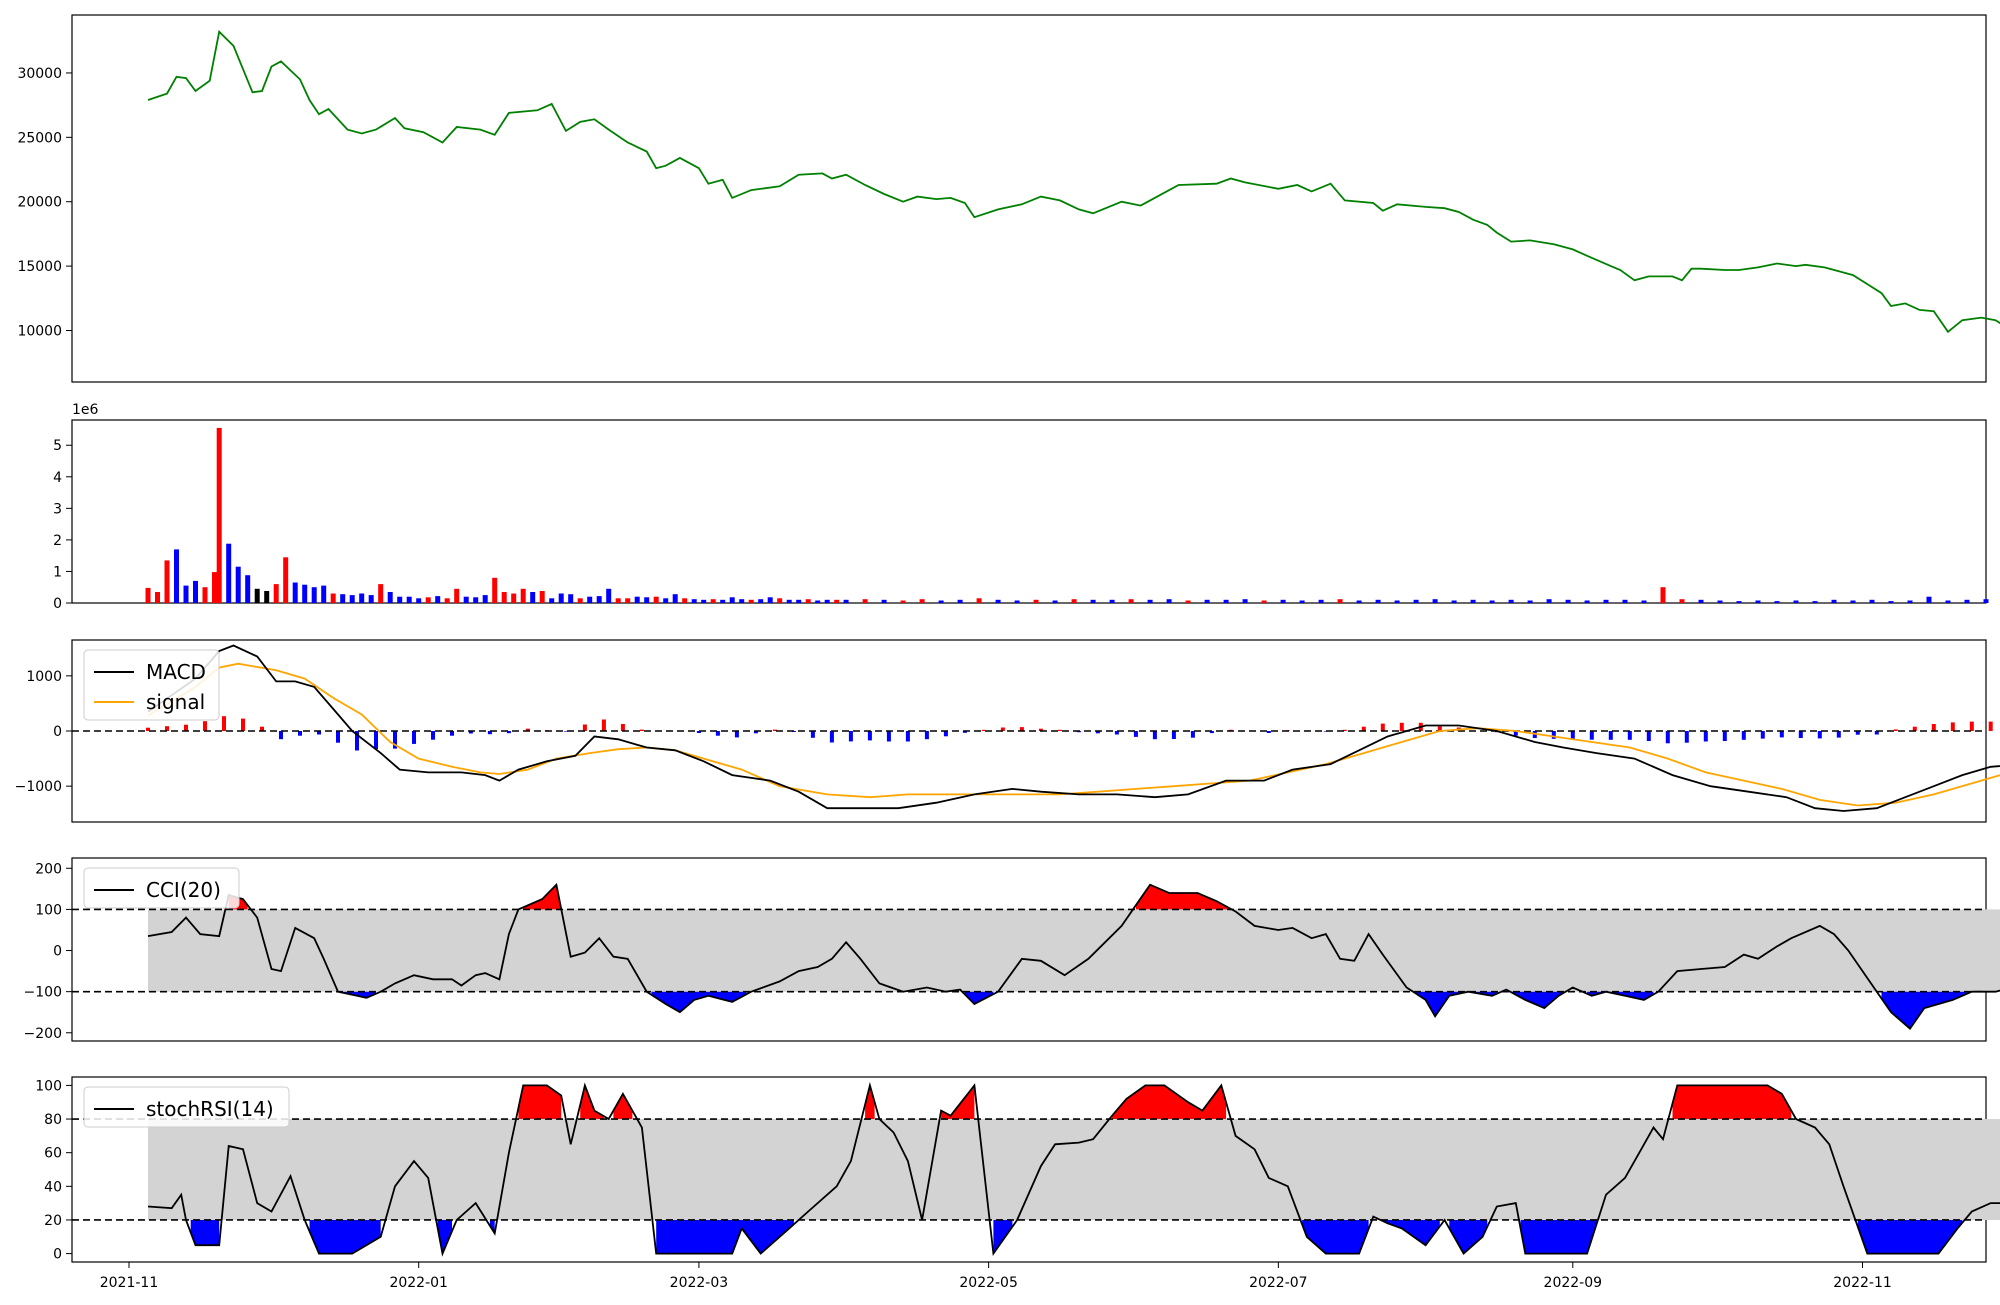  I want to click on y-tick-label: 200, so click(48, 869).